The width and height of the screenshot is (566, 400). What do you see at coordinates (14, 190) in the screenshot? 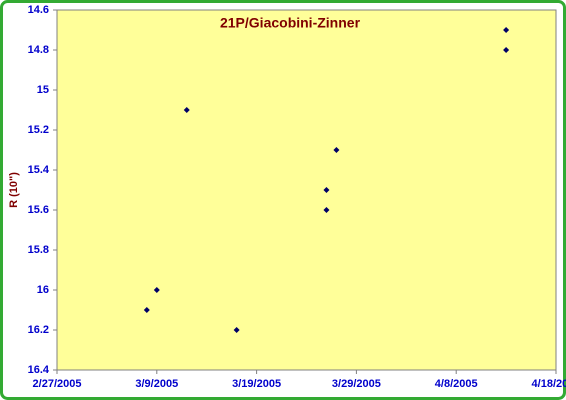
I see `y-axis-label: R (10")` at bounding box center [14, 190].